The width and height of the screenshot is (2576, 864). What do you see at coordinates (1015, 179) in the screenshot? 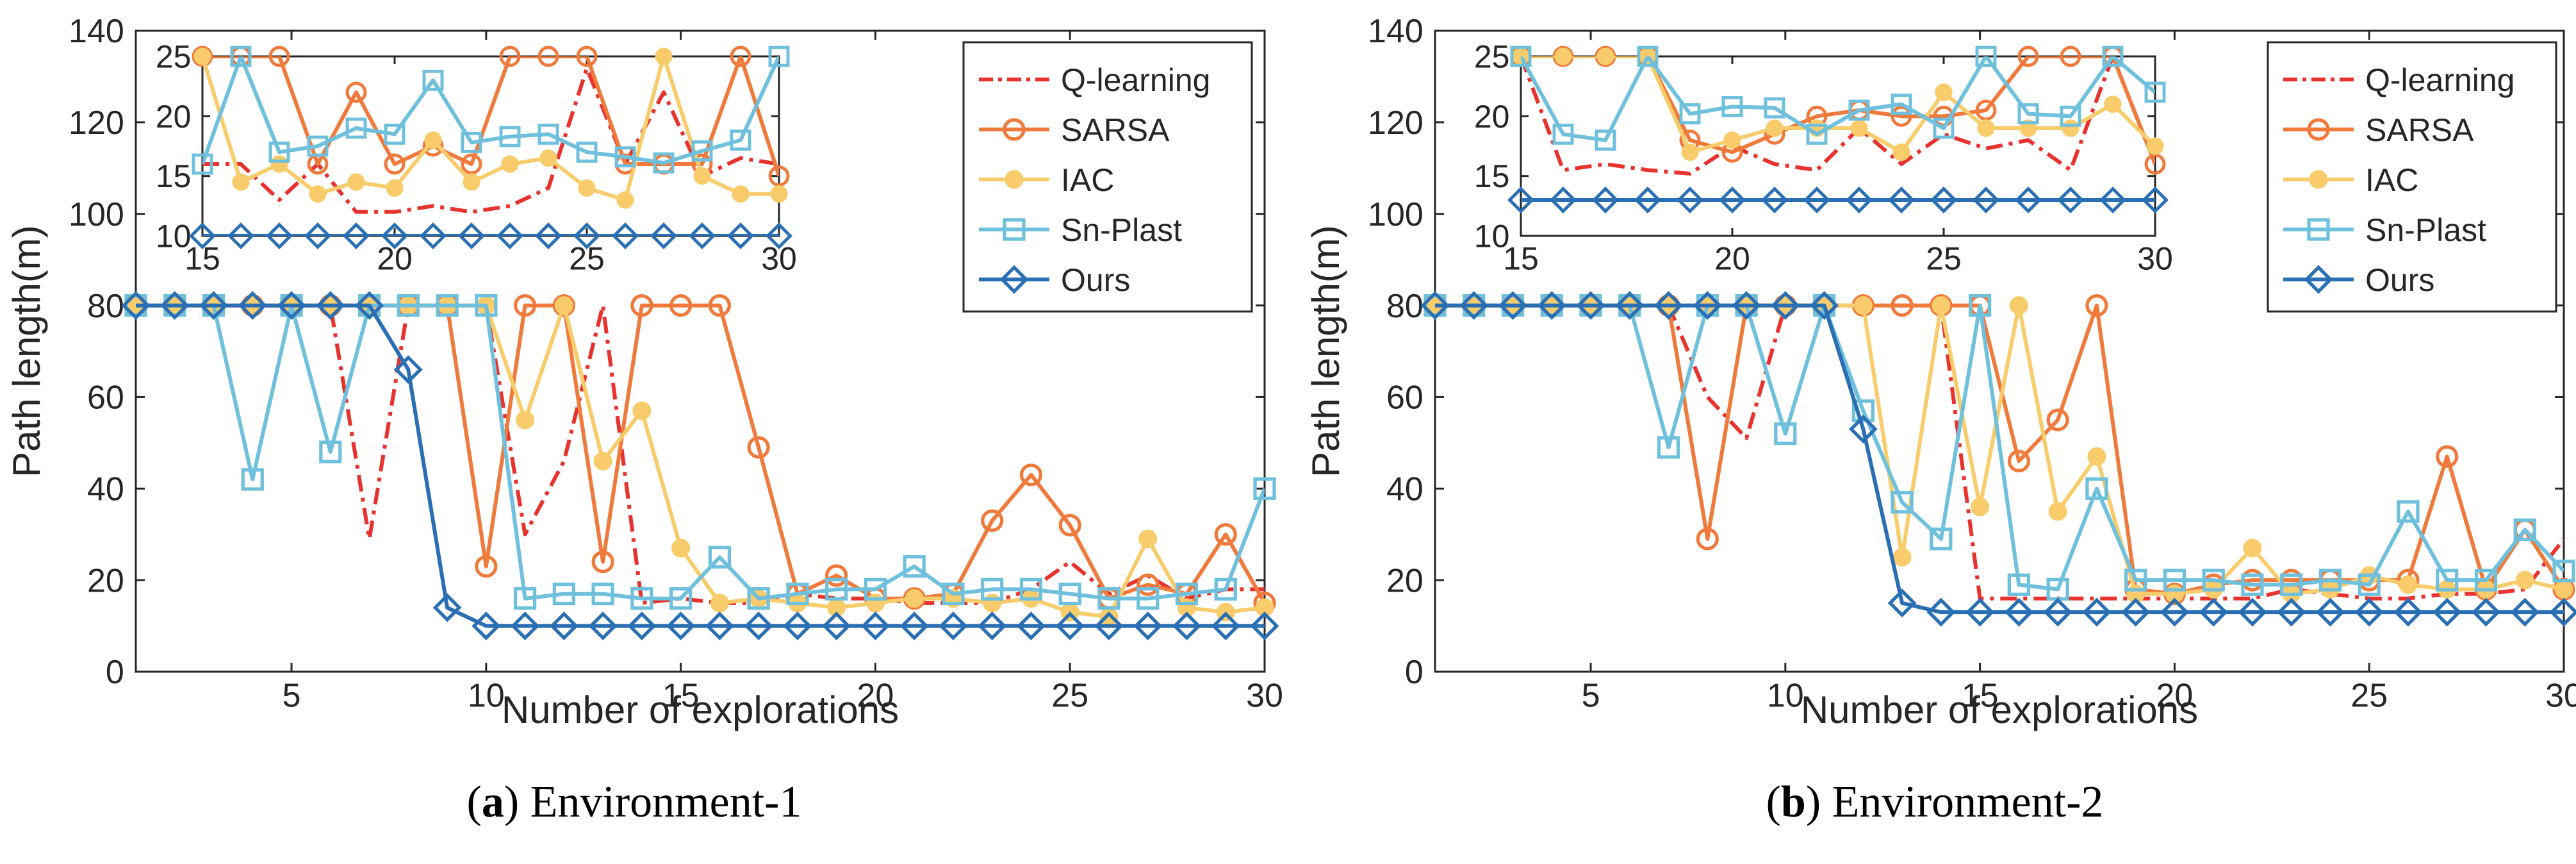
I see `panel-a-legend-marker-iac` at bounding box center [1015, 179].